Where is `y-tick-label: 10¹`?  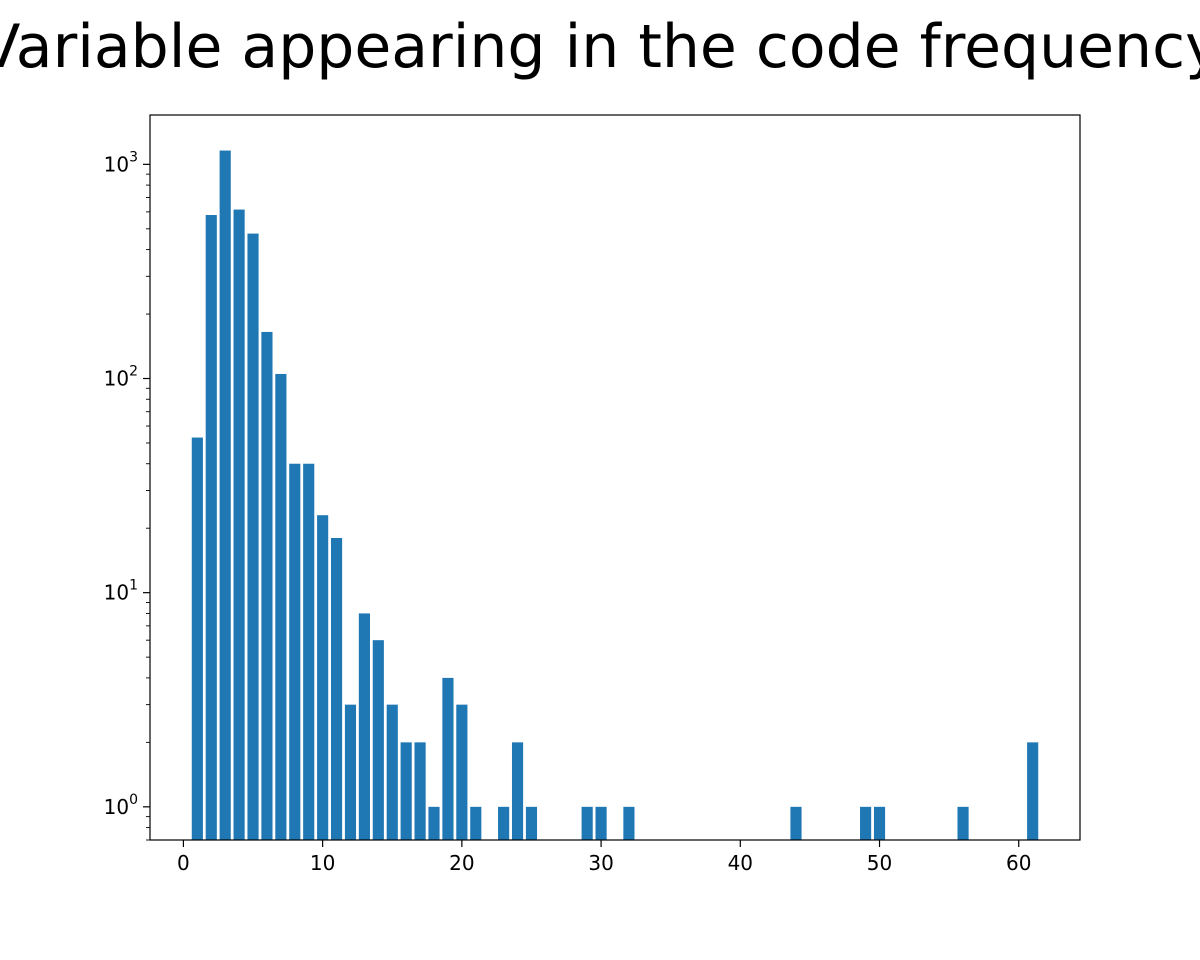 y-tick-label: 10¹ is located at coordinates (121, 591).